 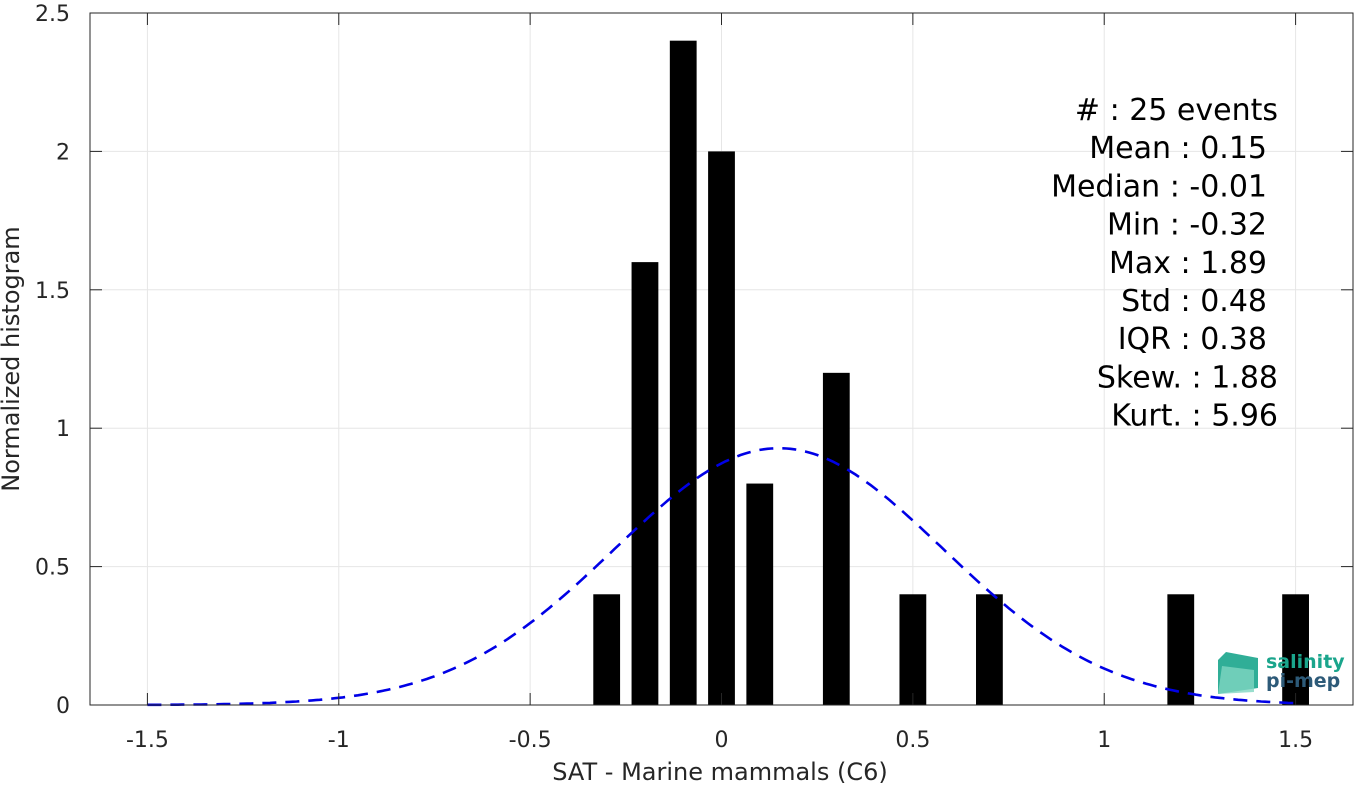 What do you see at coordinates (1188, 263) in the screenshot?
I see `stat-max: Max : 1.89` at bounding box center [1188, 263].